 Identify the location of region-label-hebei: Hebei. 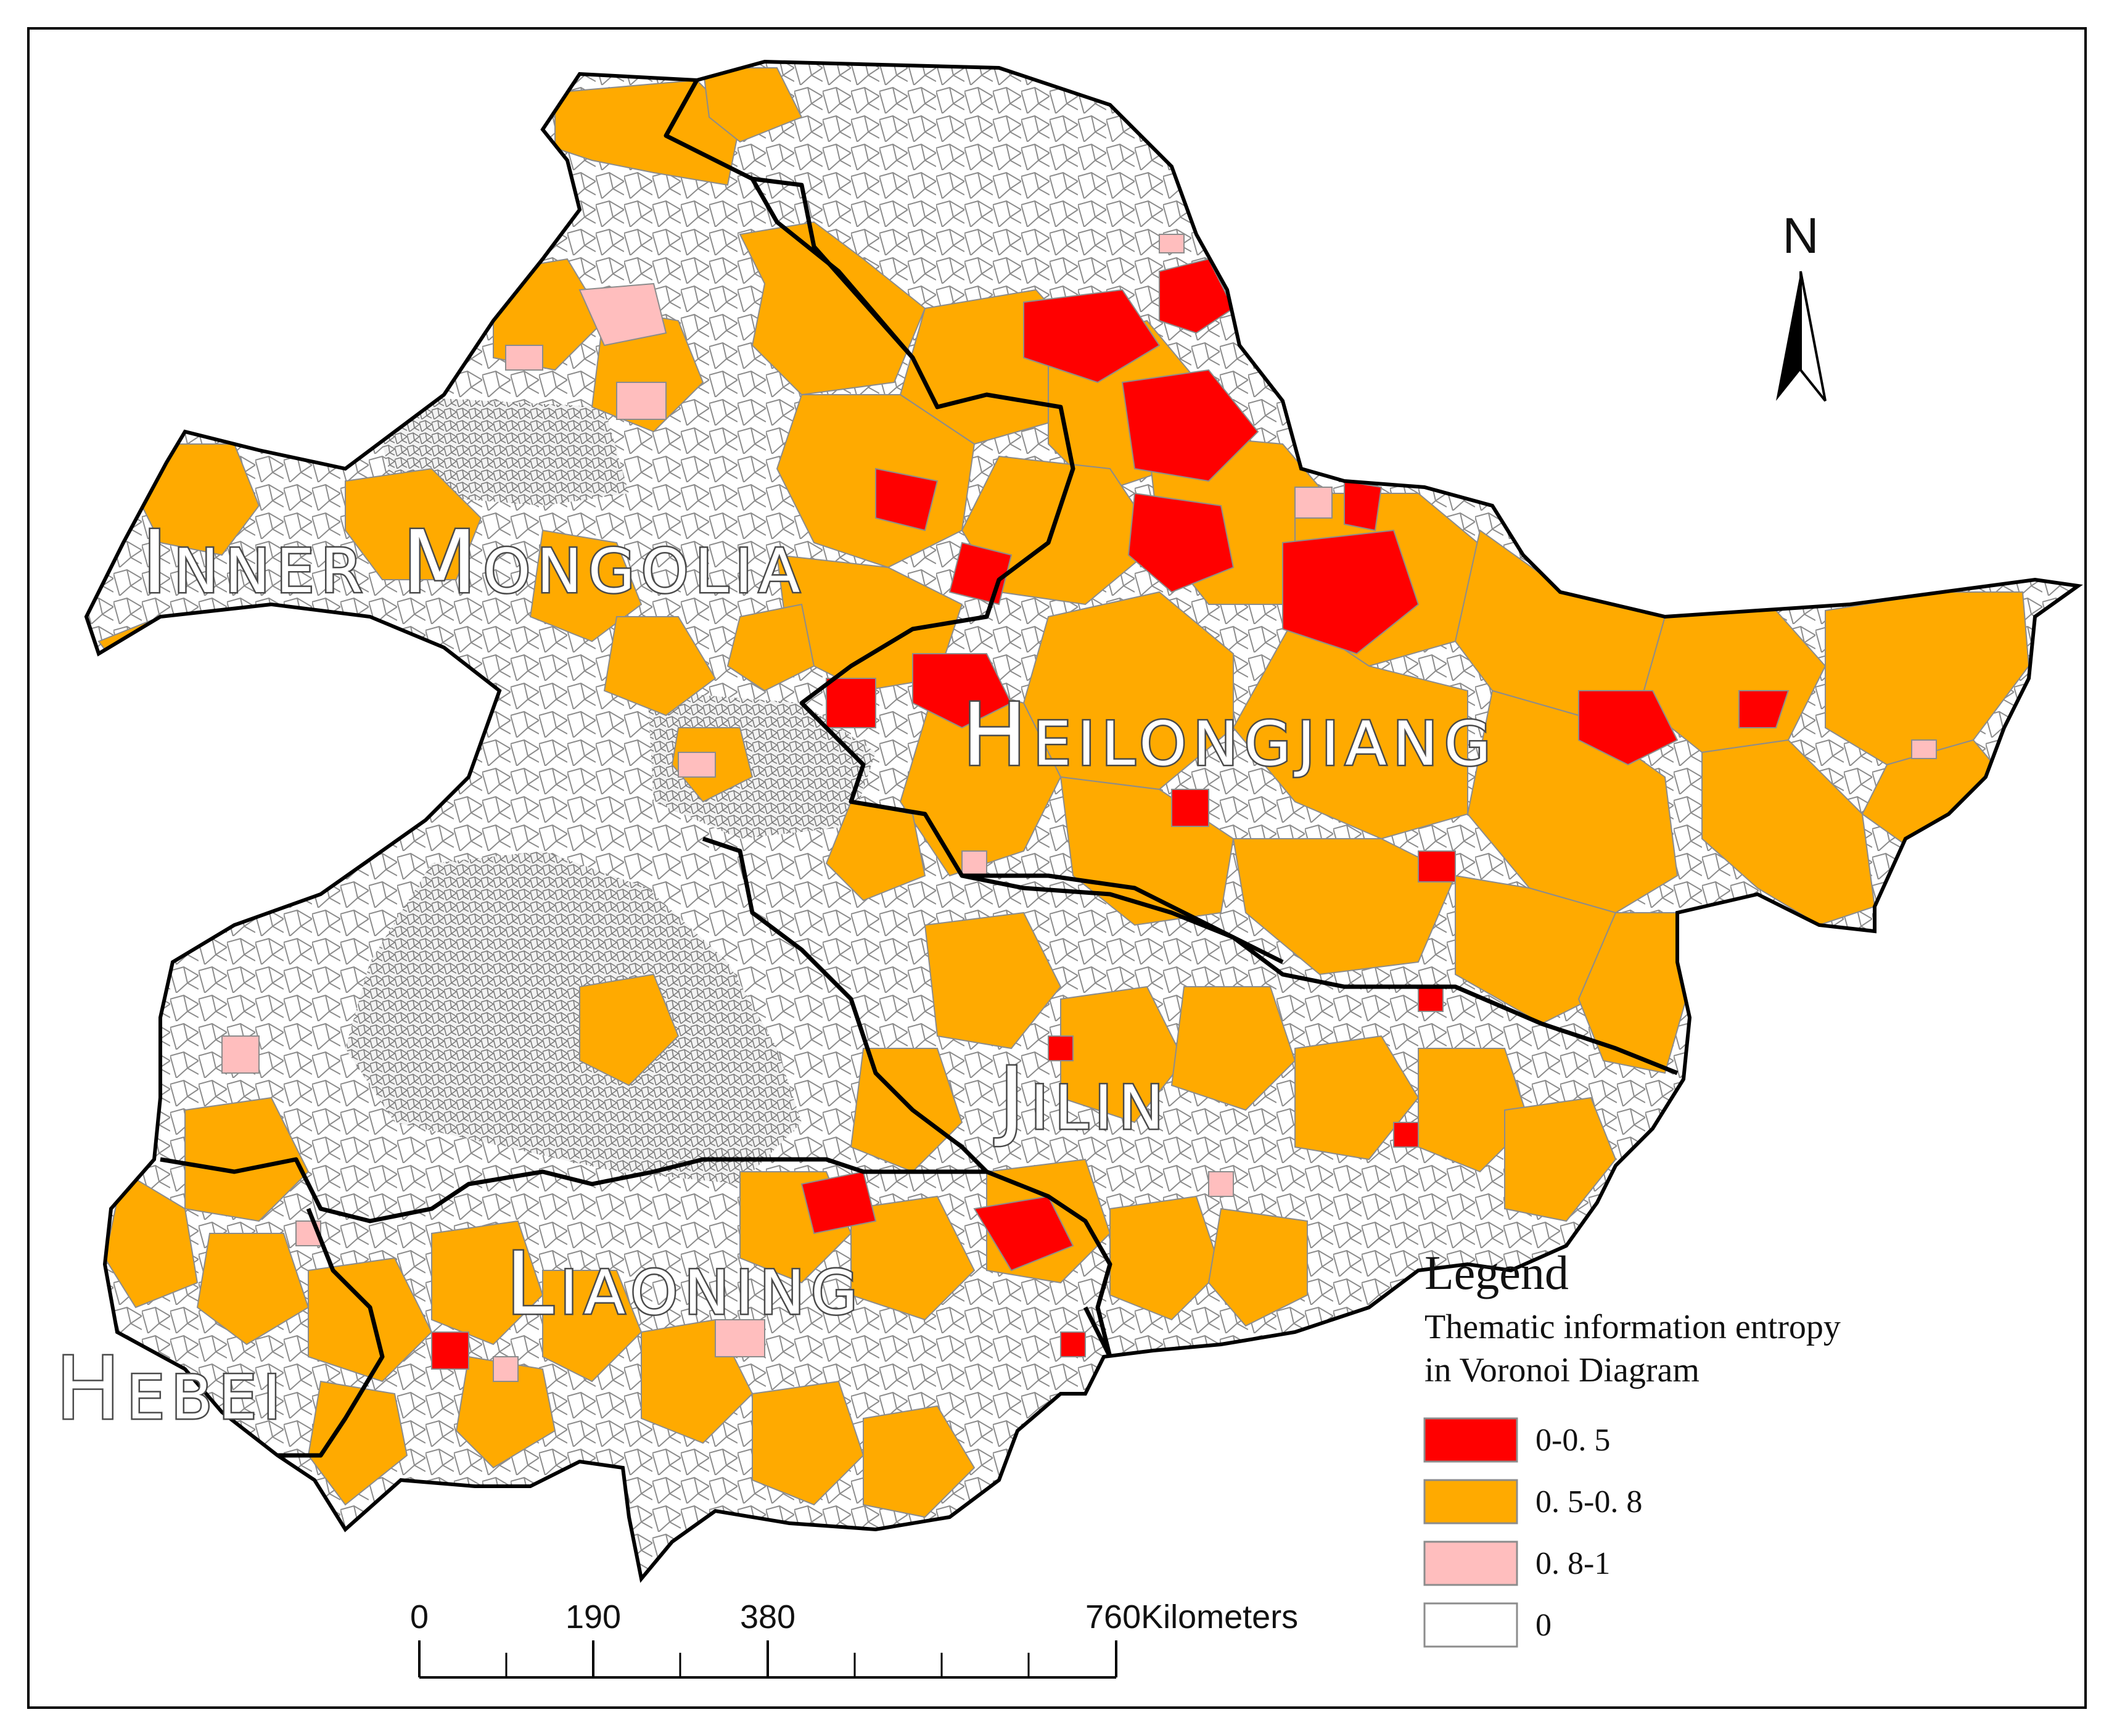
(171, 1389).